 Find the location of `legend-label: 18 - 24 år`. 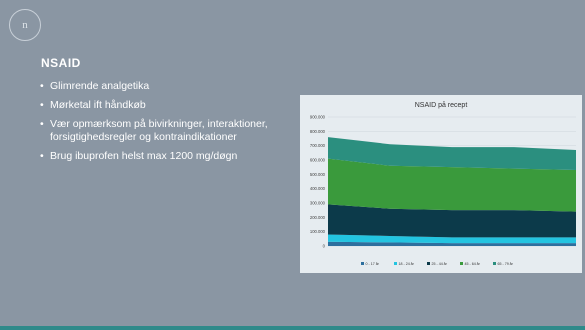

legend-label: 18 - 24 år is located at coordinates (407, 264).